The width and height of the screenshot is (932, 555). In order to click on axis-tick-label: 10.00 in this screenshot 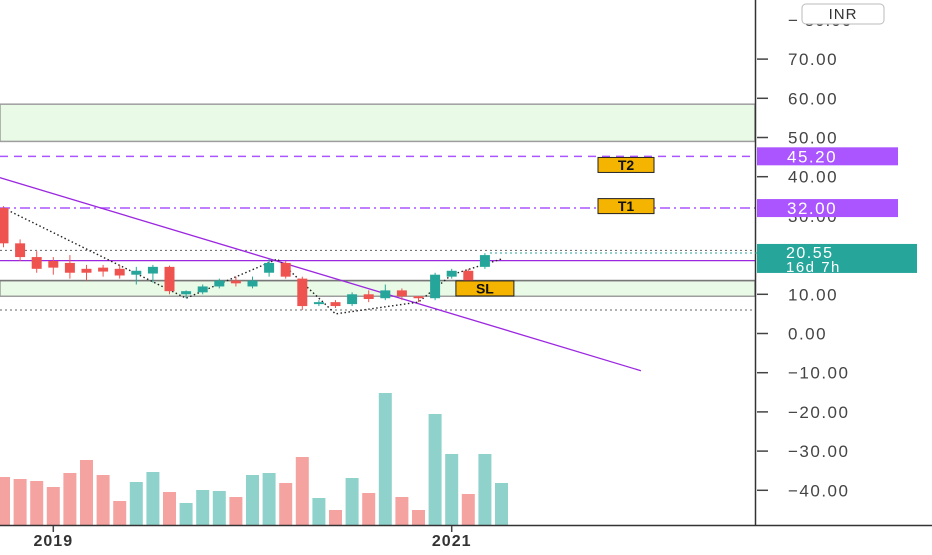, I will do `click(813, 294)`.